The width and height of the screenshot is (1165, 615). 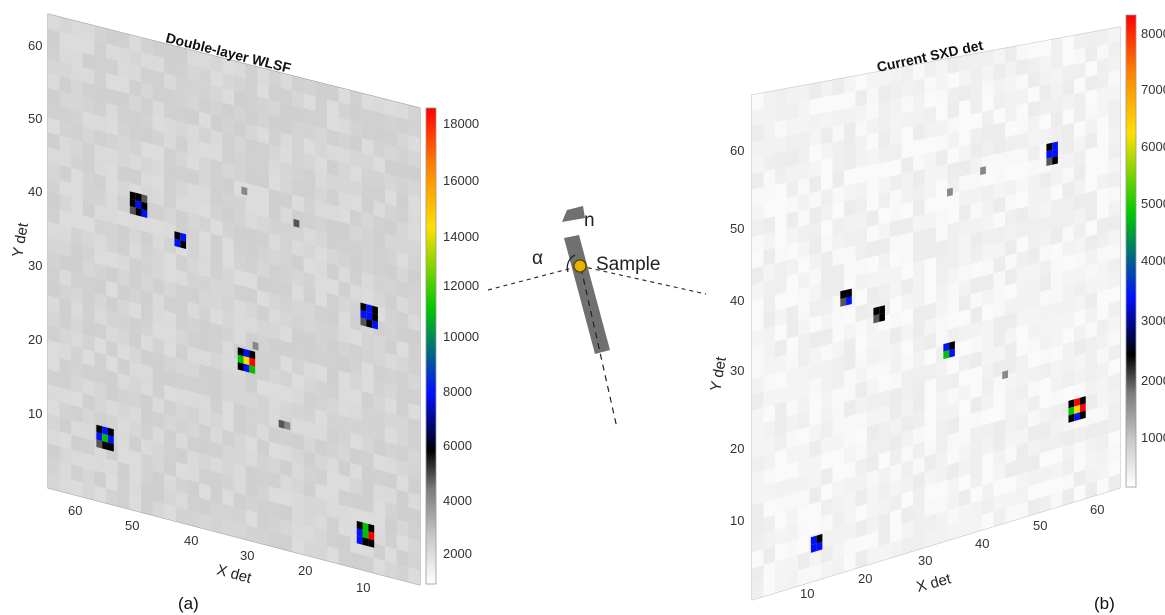 I want to click on tick-label: 10, so click(x=737, y=520).